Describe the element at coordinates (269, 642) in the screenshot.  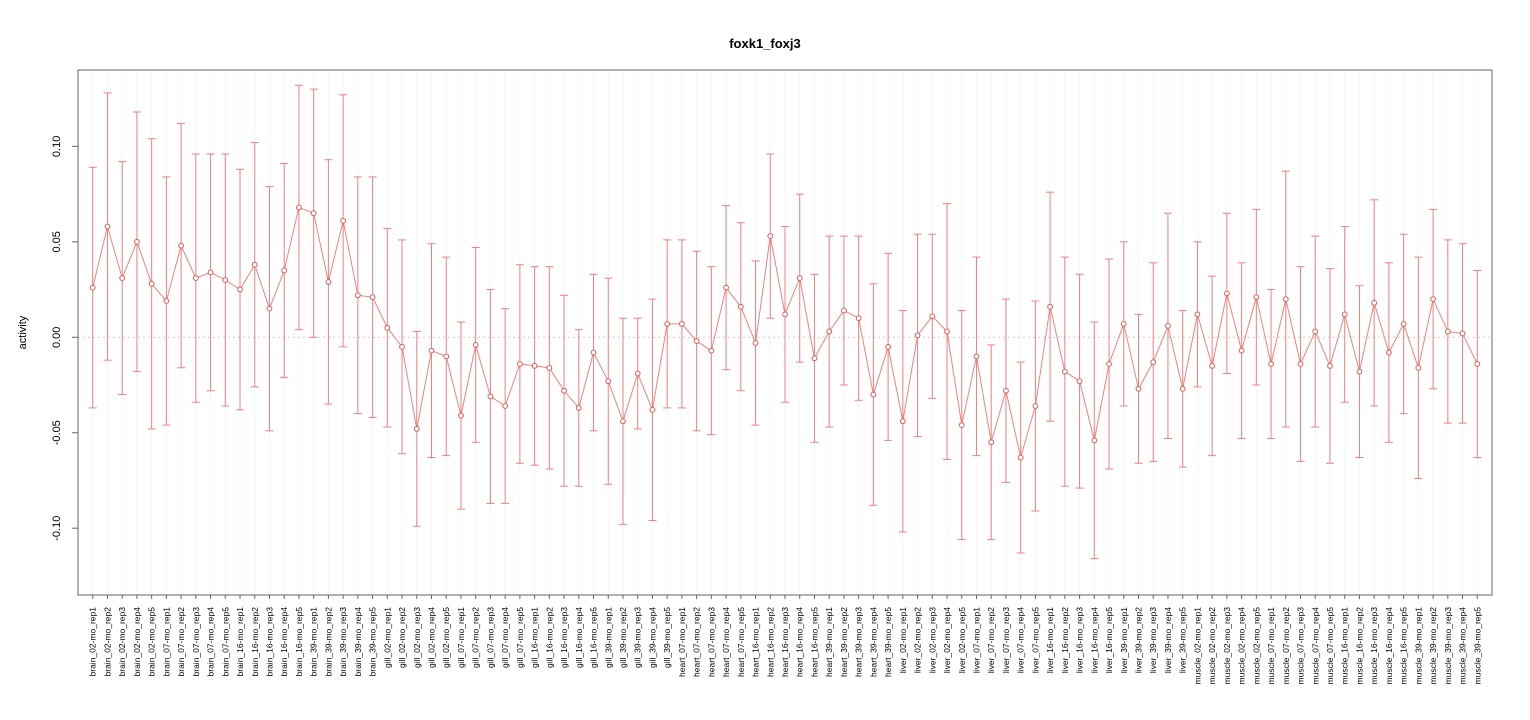
I see `x-tick-label: brain_16-mo_rep3` at that location.